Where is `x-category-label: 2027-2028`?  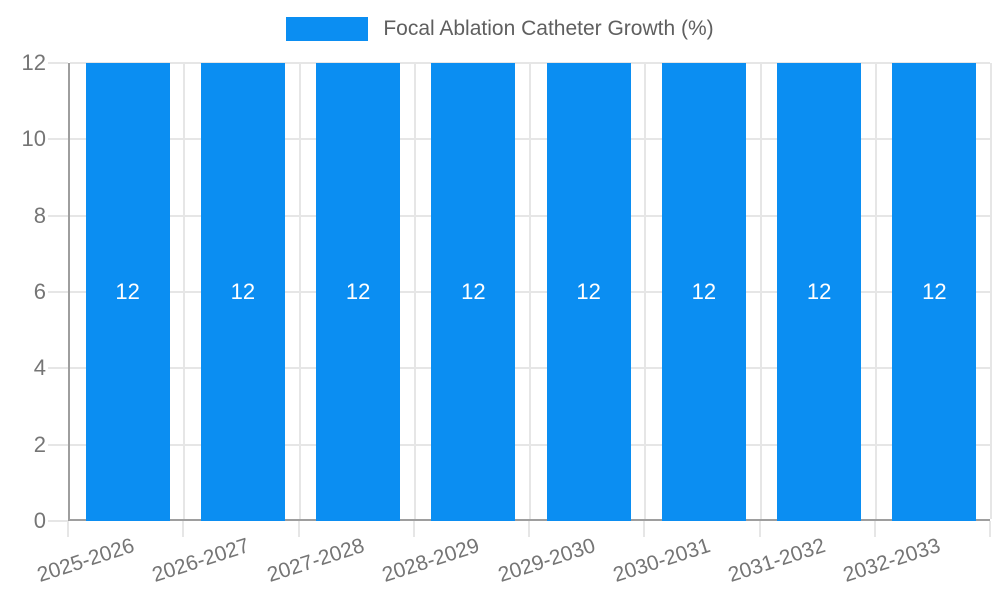
x-category-label: 2027-2028 is located at coordinates (316, 560).